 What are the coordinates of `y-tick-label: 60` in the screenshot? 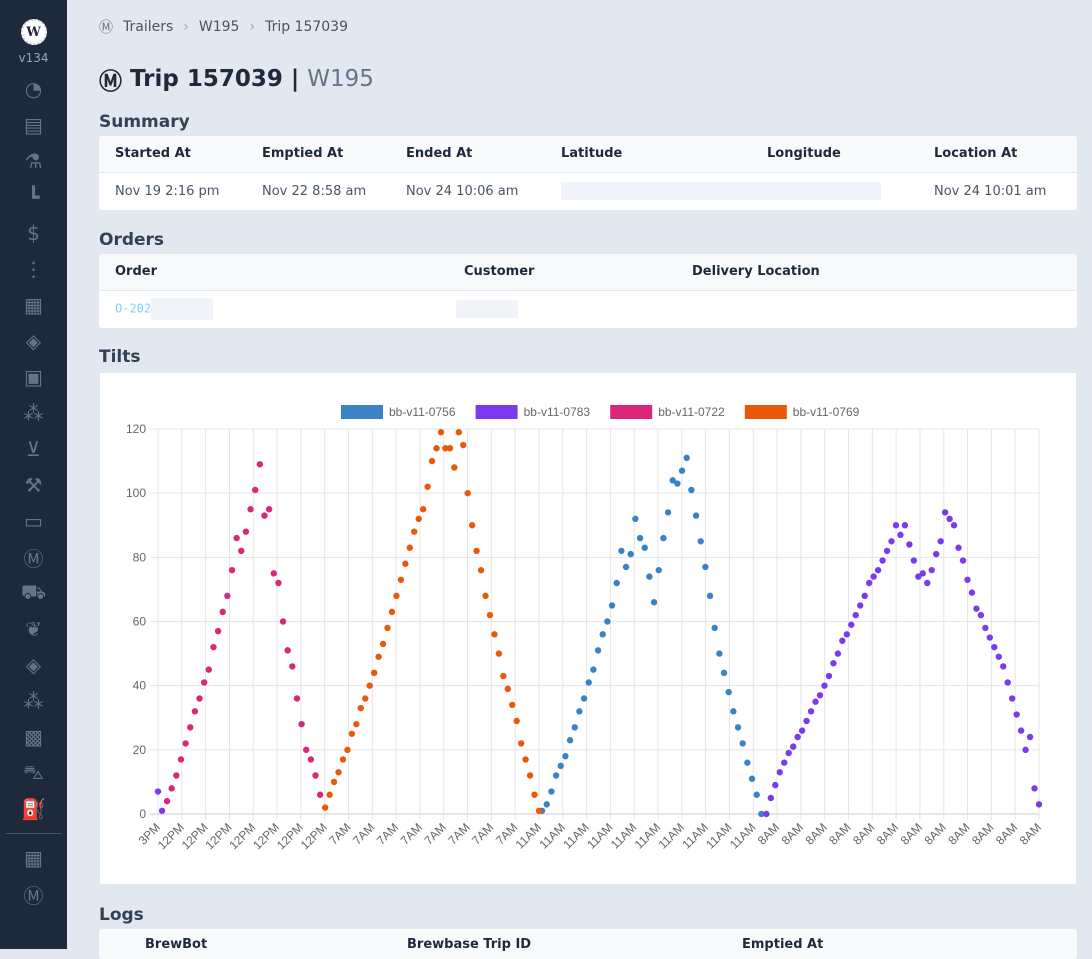 It's located at (140, 622).